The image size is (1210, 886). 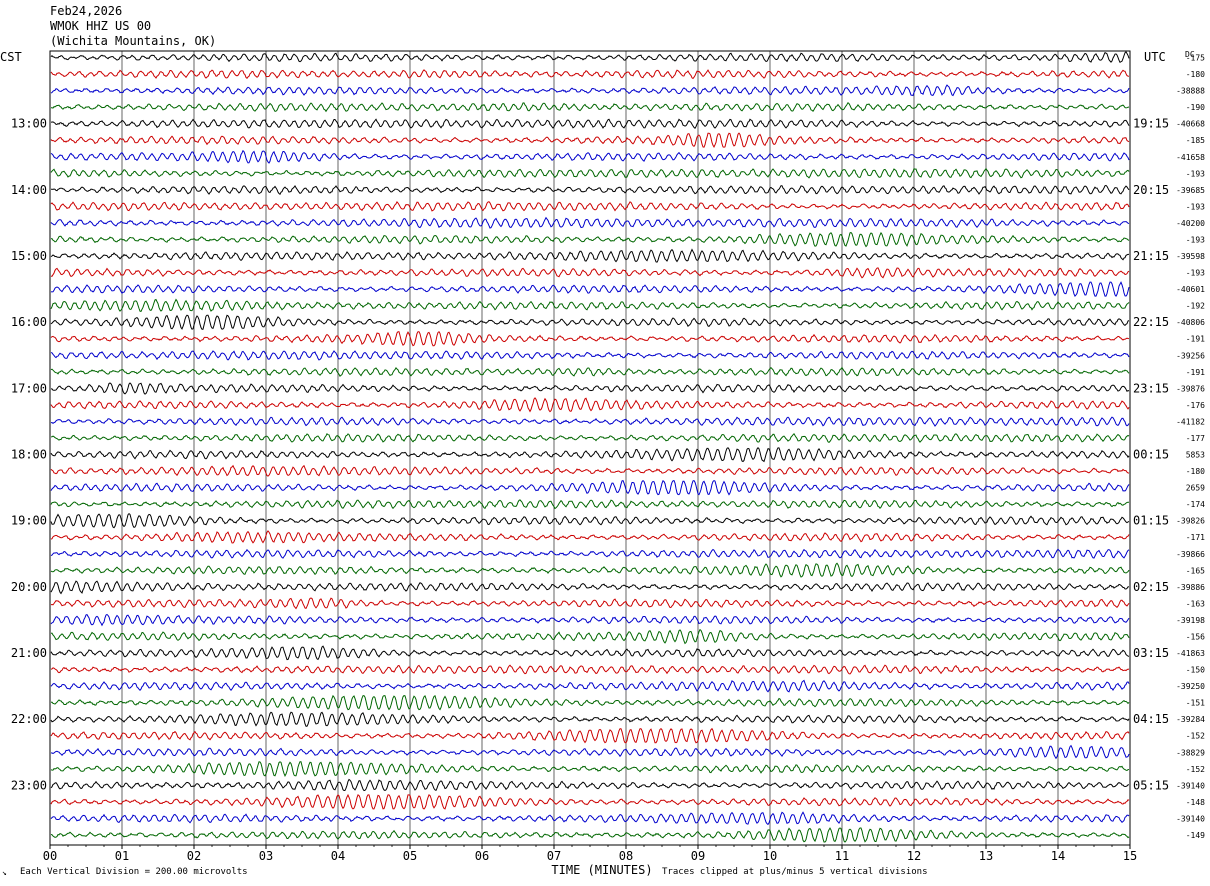 I want to click on dc-offset-label: -41658, so click(x=1190, y=157).